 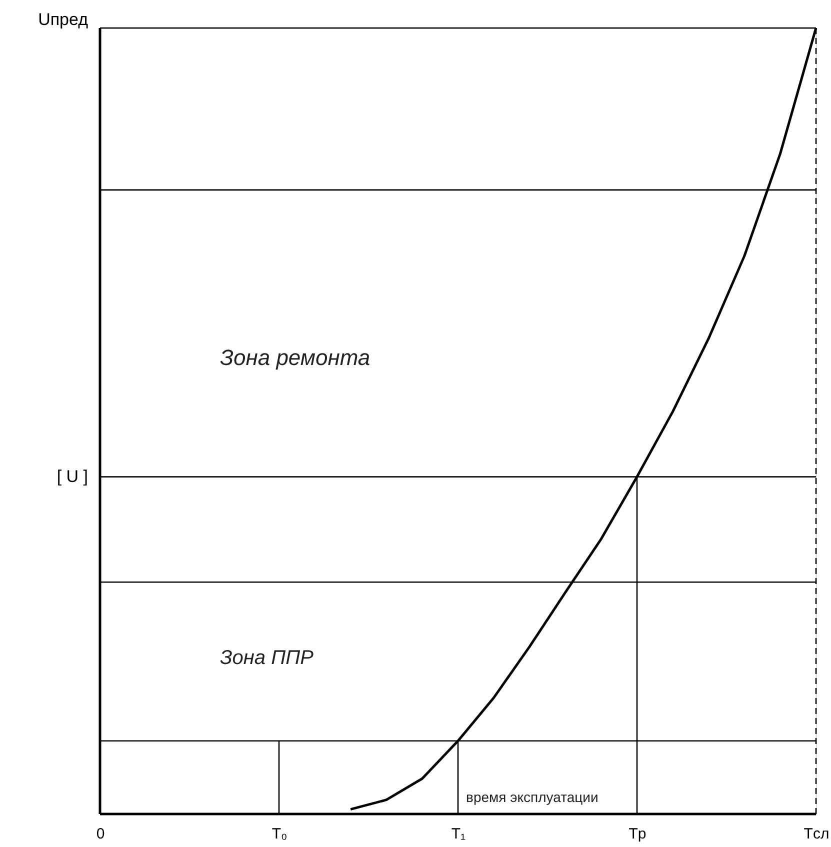 What do you see at coordinates (63, 19) in the screenshot?
I see `ref-line-label: Uпред` at bounding box center [63, 19].